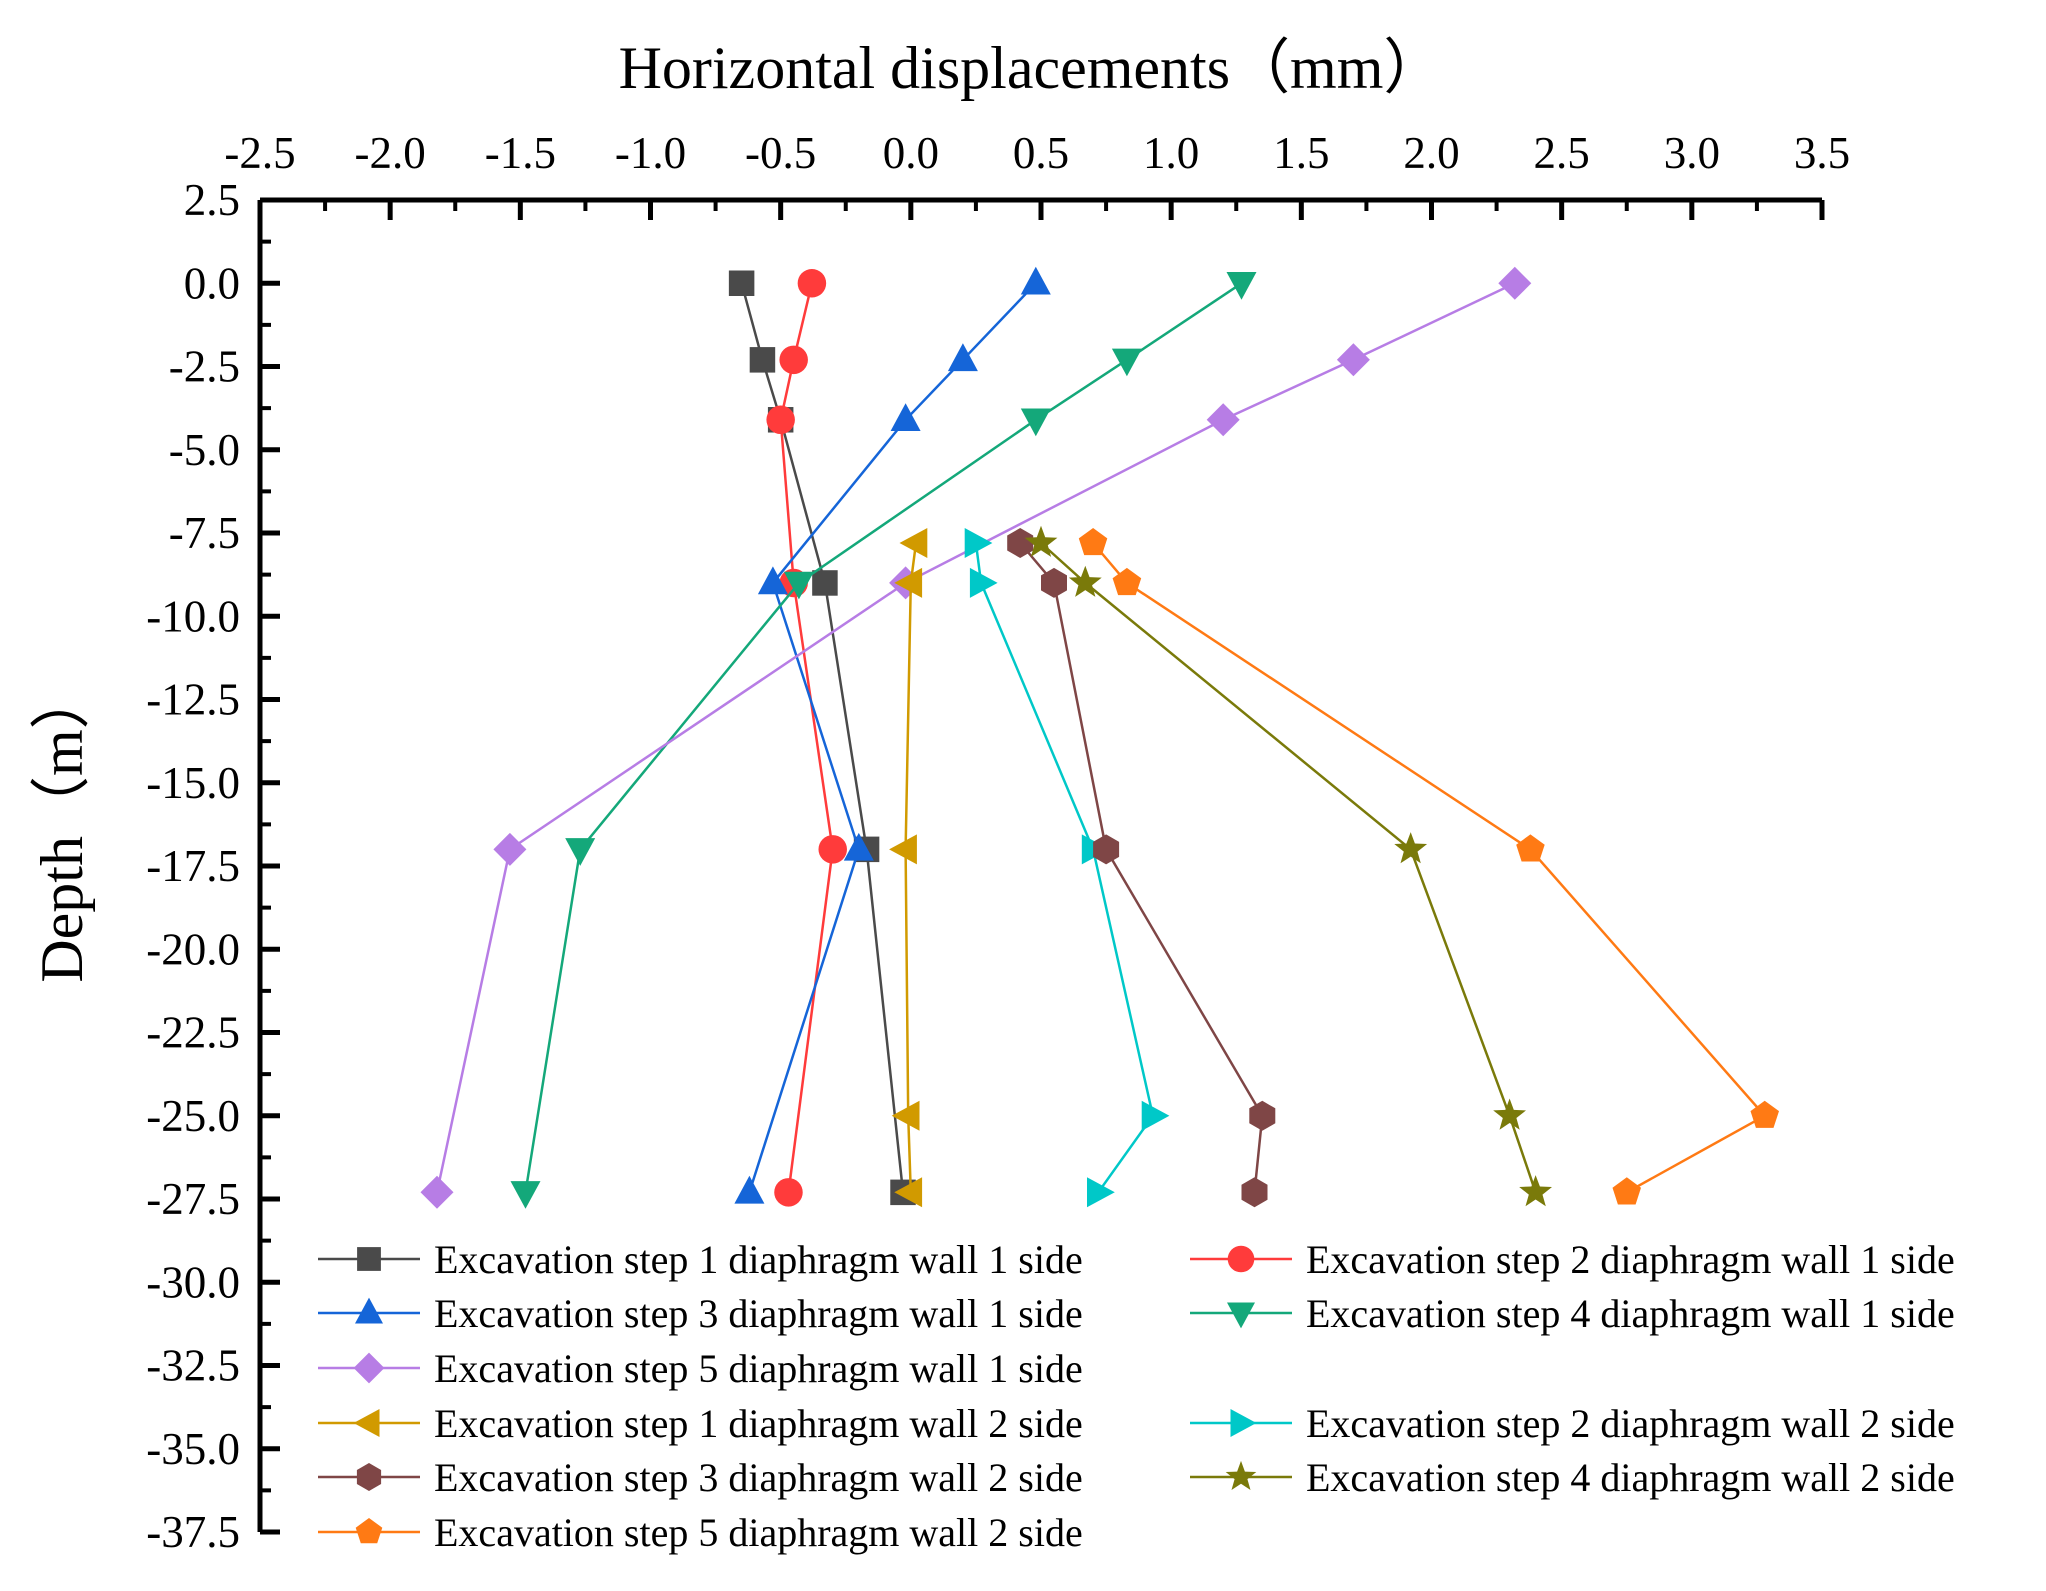 The height and width of the screenshot is (1591, 2046). Describe the element at coordinates (193, 1532) in the screenshot. I see `y-tick-label: -37.5` at that location.